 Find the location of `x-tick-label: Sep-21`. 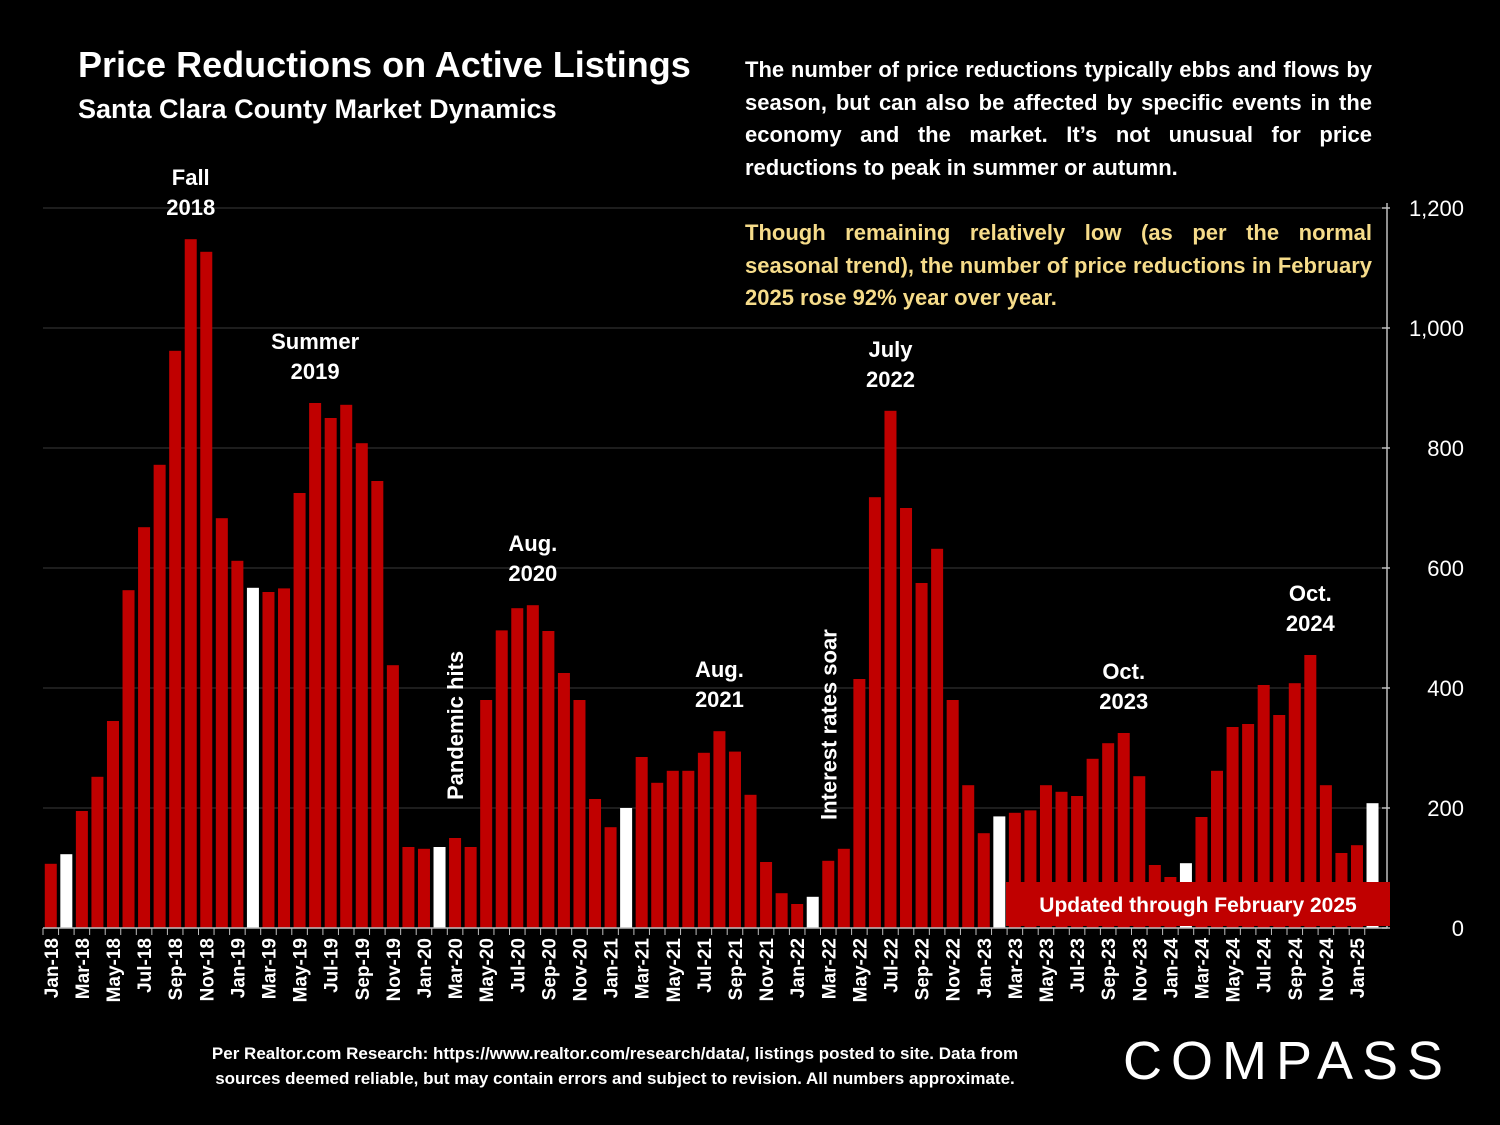

x-tick-label: Sep-21 is located at coordinates (736, 969).